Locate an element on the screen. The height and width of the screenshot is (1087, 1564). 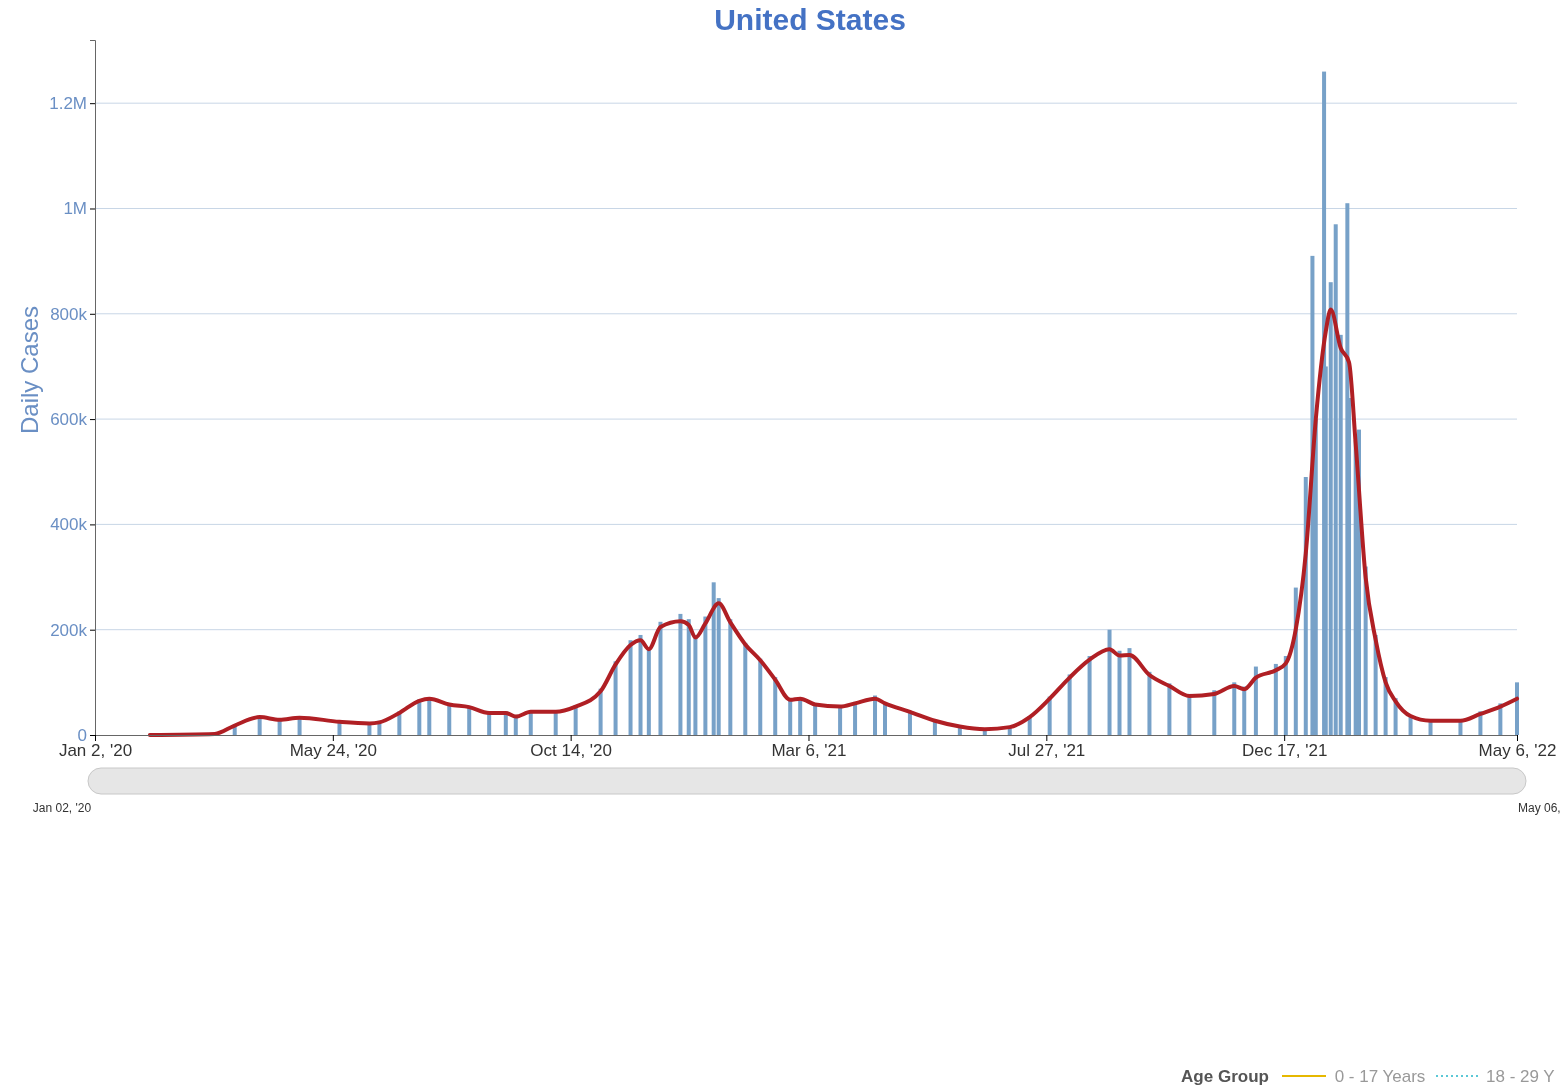
y-tick-label: 200k is located at coordinates (69, 630).